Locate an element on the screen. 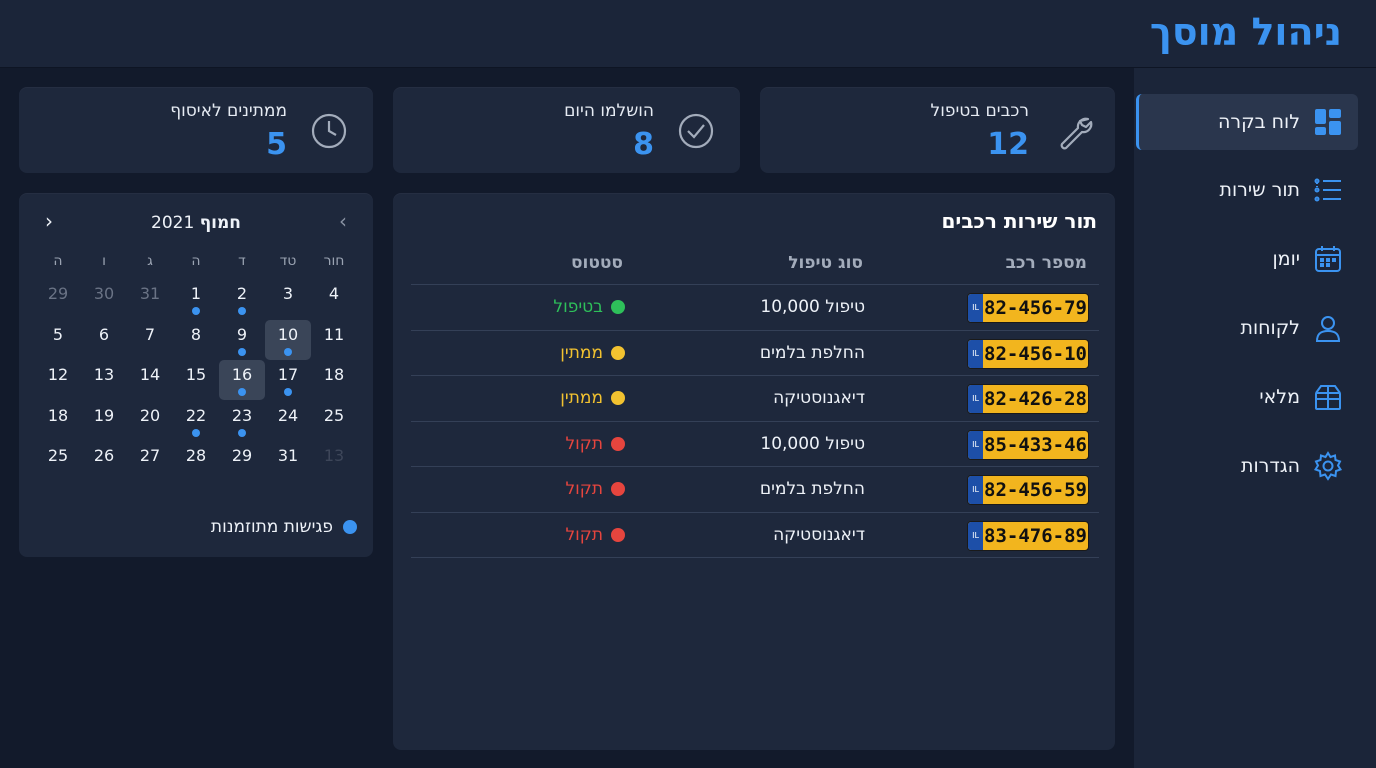 The height and width of the screenshot is (768, 1376). calendar-day: 1 is located at coordinates (196, 299).